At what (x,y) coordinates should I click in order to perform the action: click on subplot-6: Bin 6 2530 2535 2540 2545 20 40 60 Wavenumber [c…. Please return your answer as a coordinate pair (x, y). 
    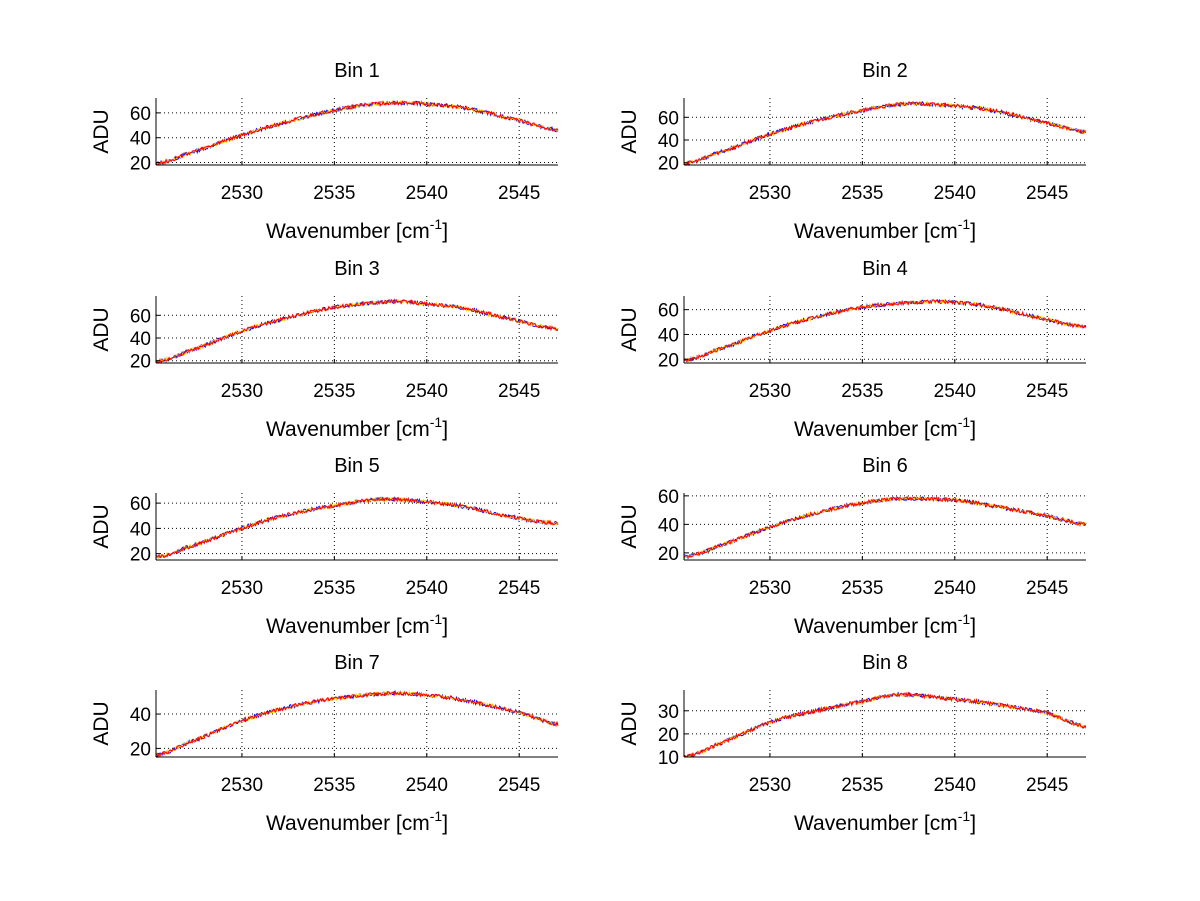
    Looking at the image, I should click on (852, 546).